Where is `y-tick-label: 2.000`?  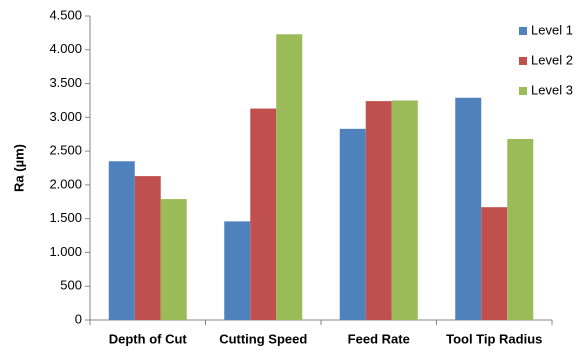 y-tick-label: 2.000 is located at coordinates (65, 183).